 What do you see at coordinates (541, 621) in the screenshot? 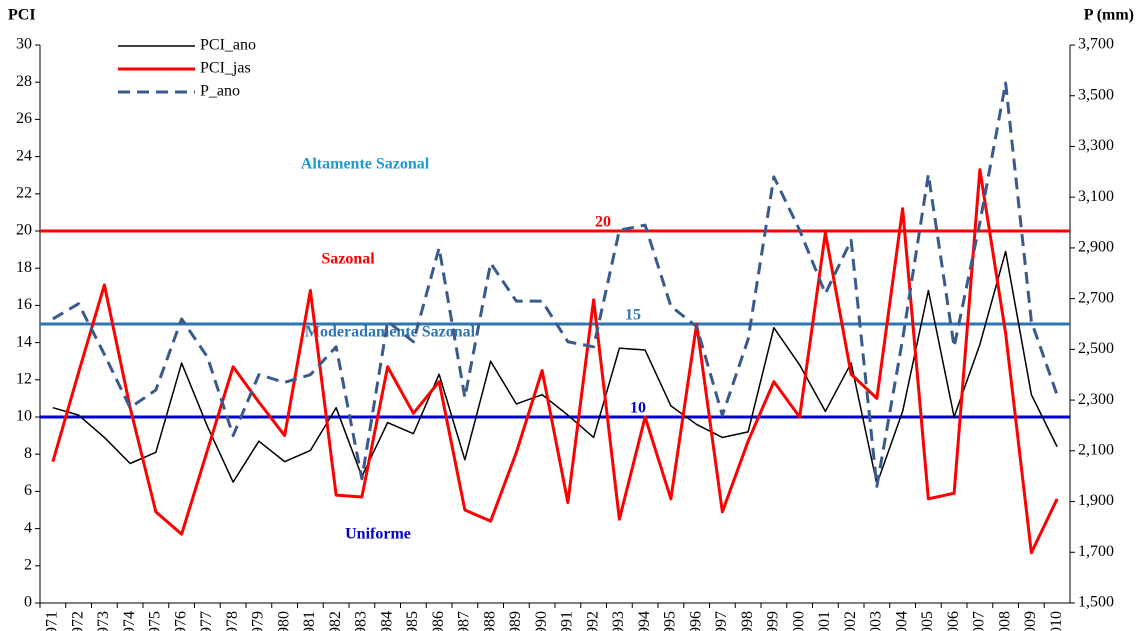
I see `x-tick-label: 1990` at bounding box center [541, 621].